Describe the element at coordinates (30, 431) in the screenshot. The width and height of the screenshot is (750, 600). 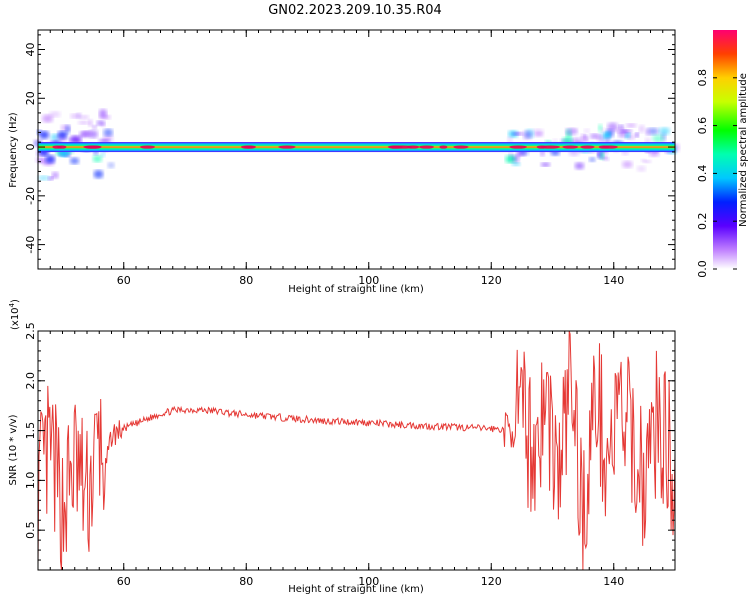
I see `snr-ytick-label: 1.5` at that location.